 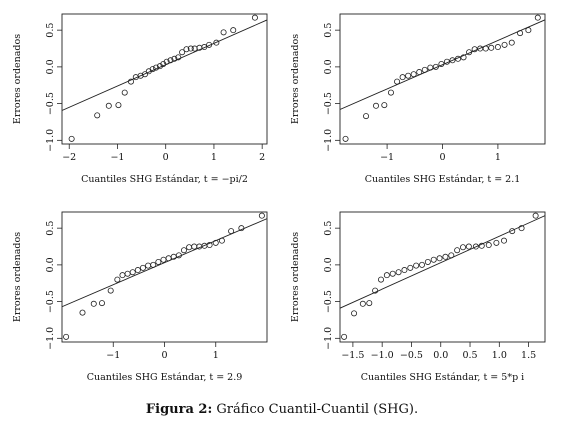 I want to click on x-axis-label: Cuantiles SHG Estándar, t = 5*p i, so click(x=442, y=377).